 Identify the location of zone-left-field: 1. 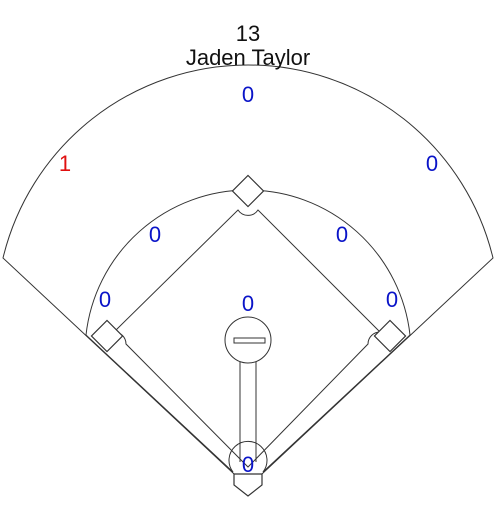
(65, 164).